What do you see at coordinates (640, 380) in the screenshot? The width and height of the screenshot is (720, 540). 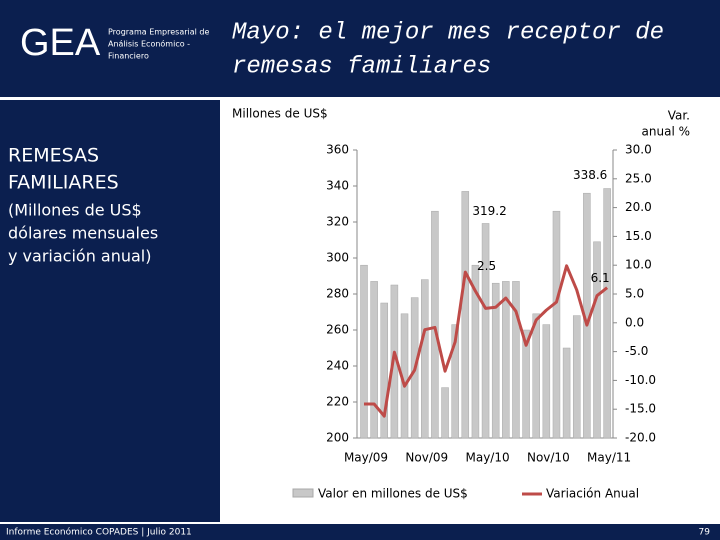 I see `y2-tick-label: -10.0` at bounding box center [640, 380].